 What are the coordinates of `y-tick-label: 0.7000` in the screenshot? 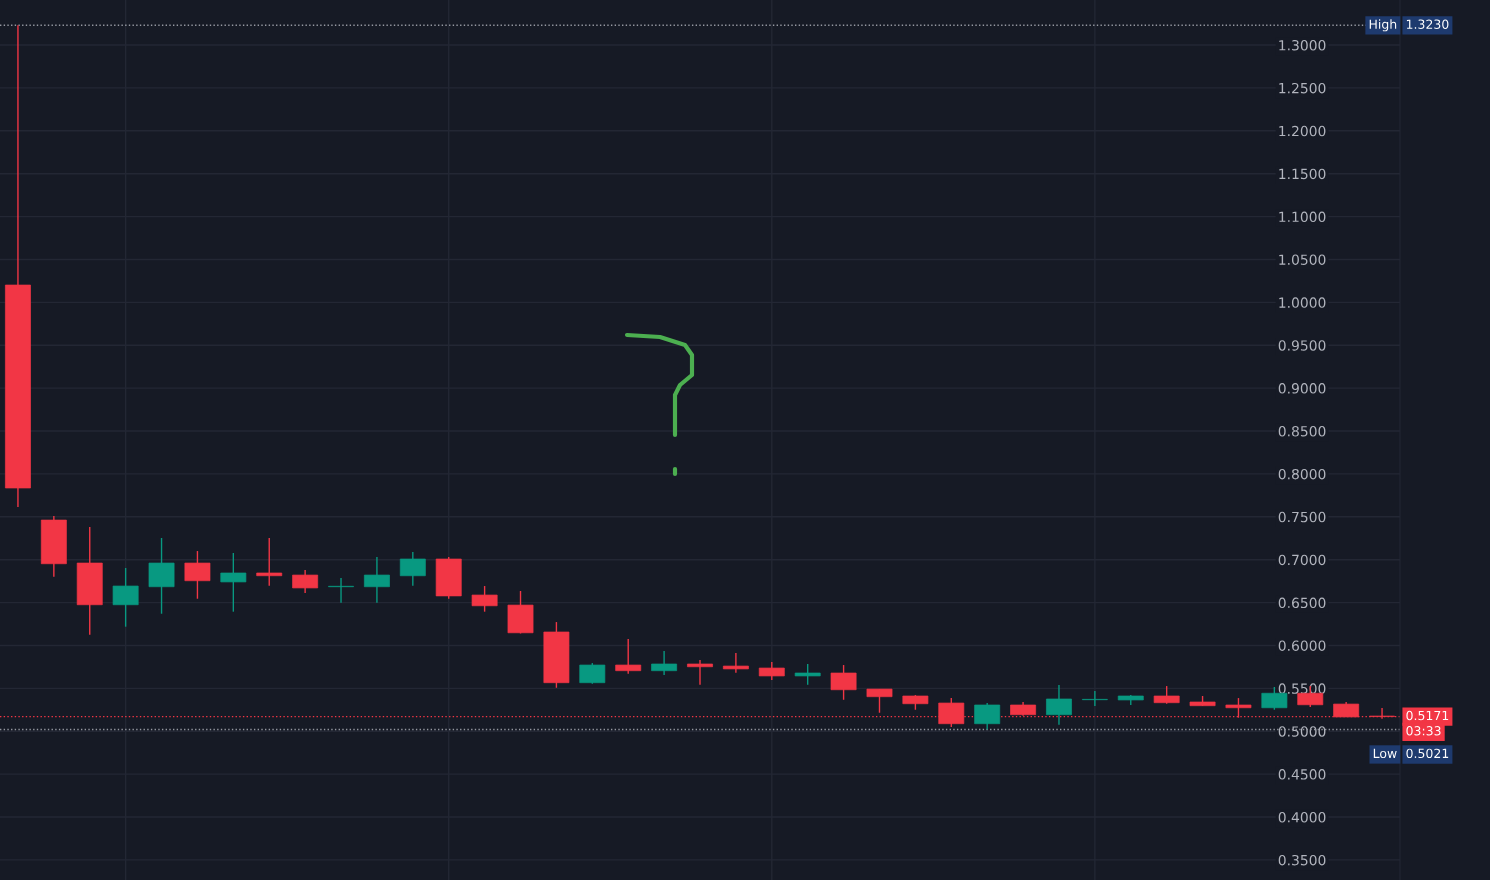 It's located at (1302, 560).